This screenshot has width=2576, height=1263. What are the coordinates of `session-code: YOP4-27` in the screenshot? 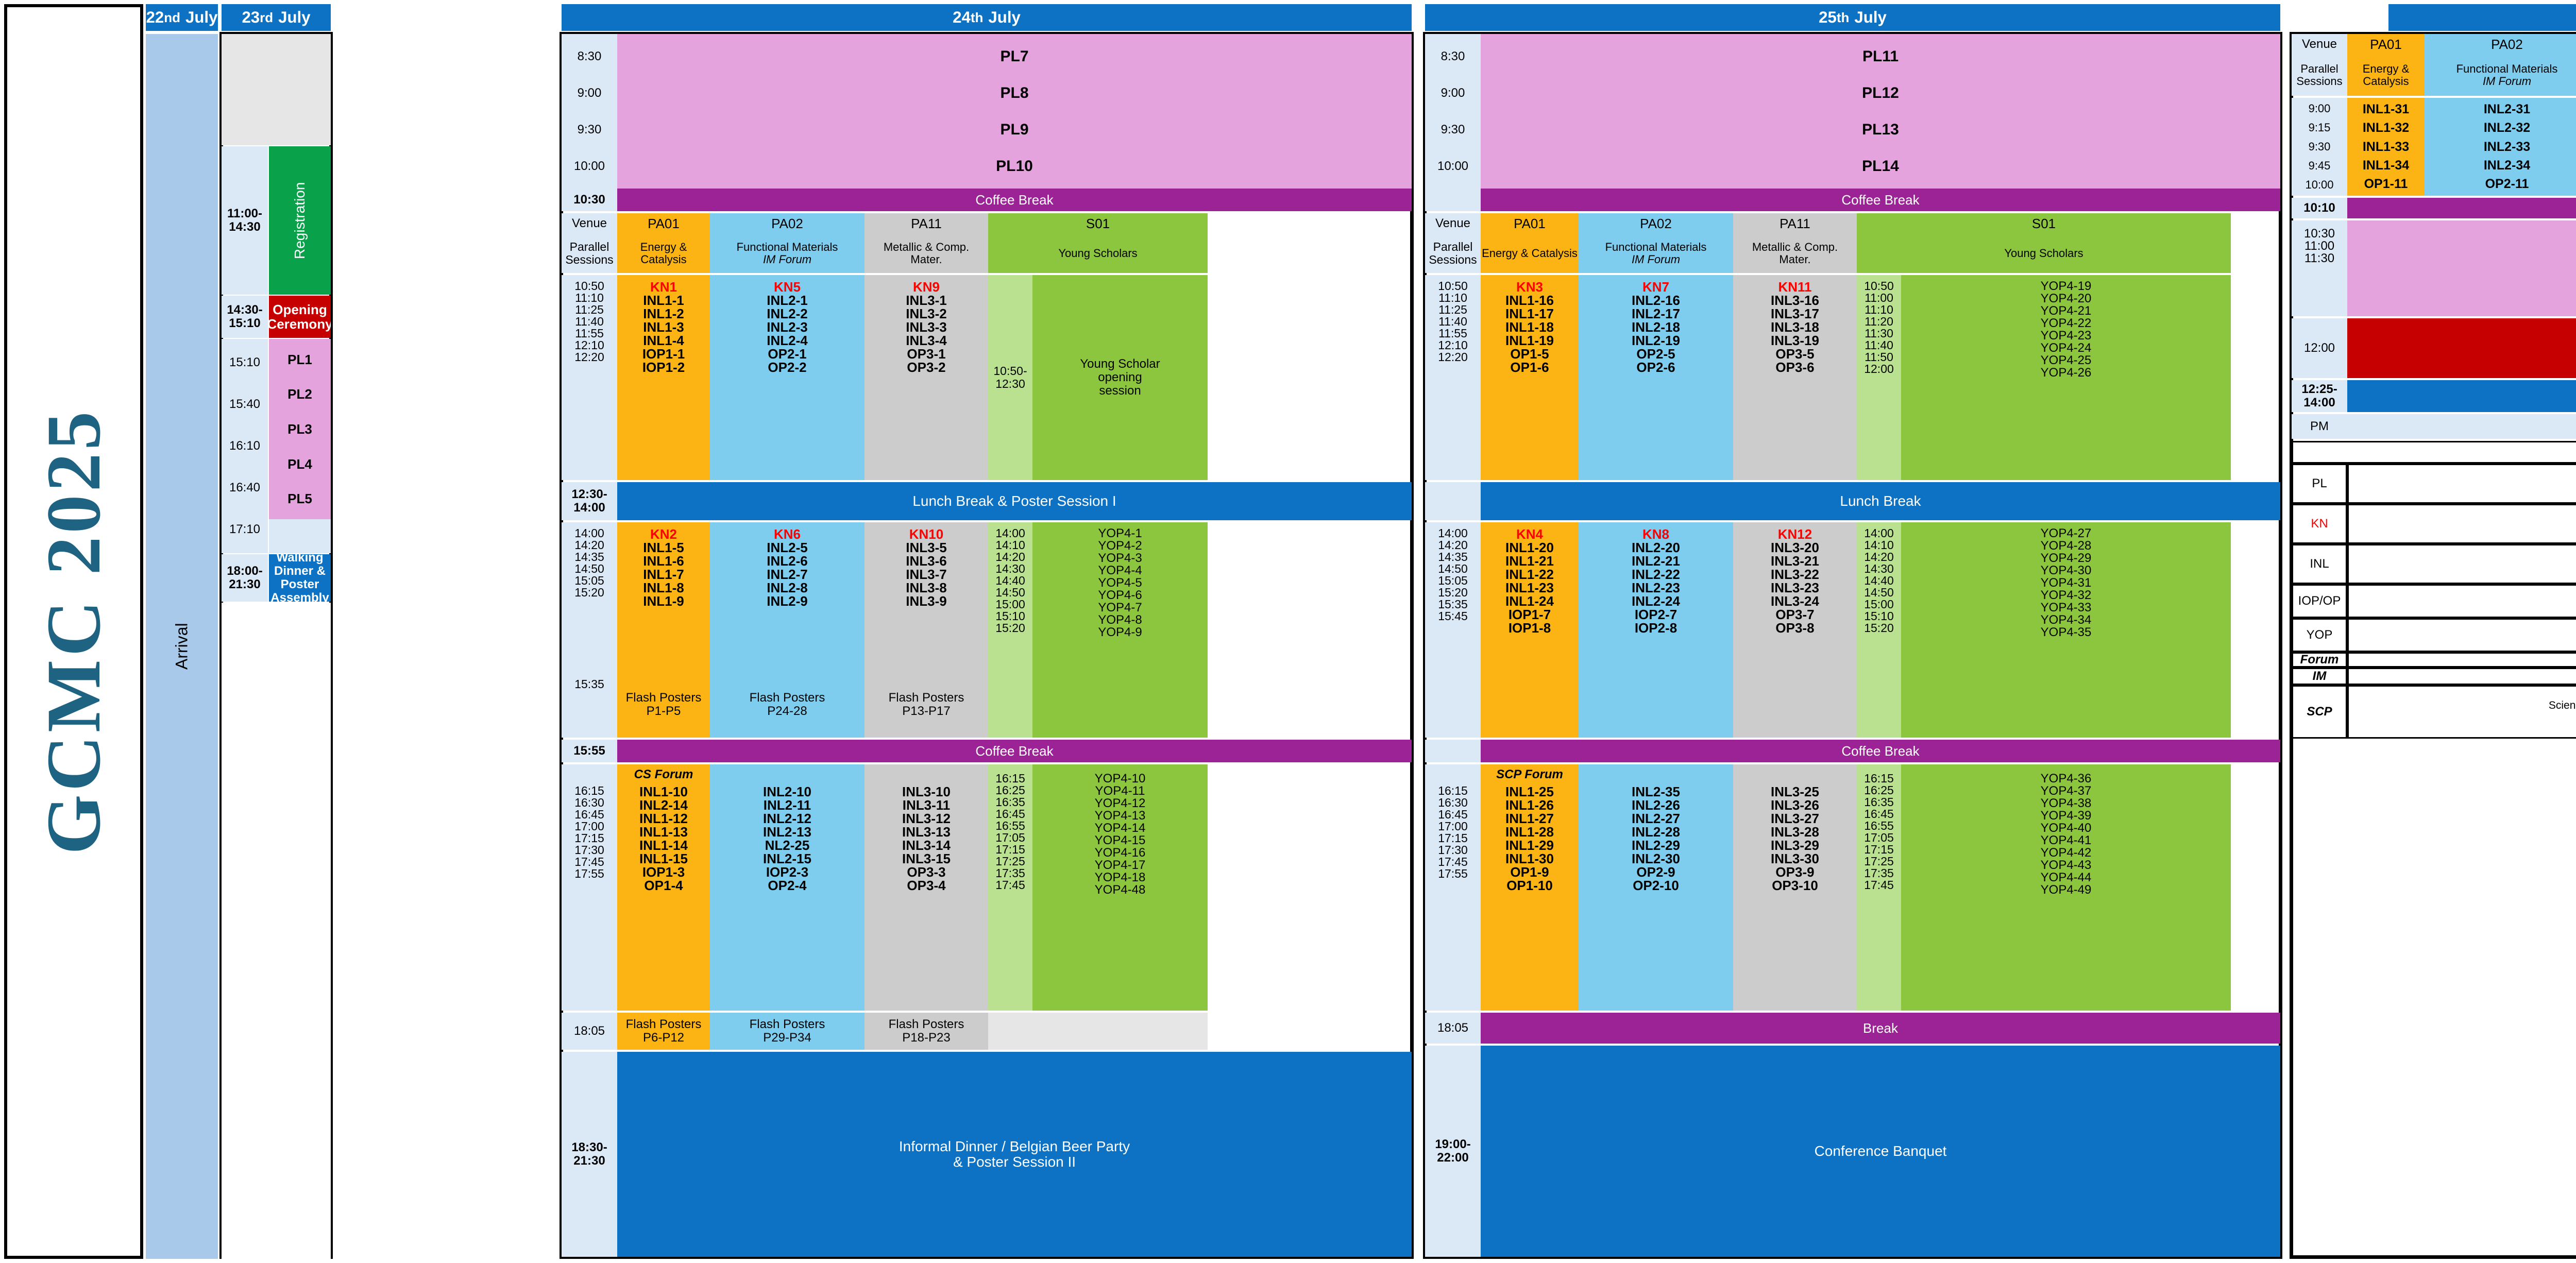 It's located at (2066, 533).